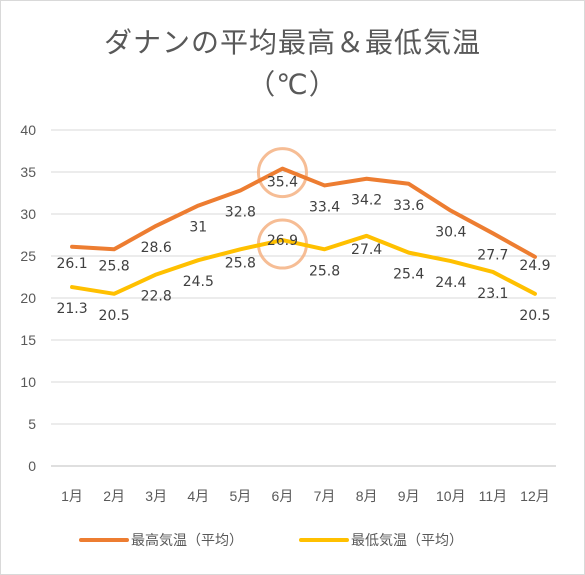 The width and height of the screenshot is (585, 575). Describe the element at coordinates (114, 496) in the screenshot. I see `x-tick-label: 2月` at that location.